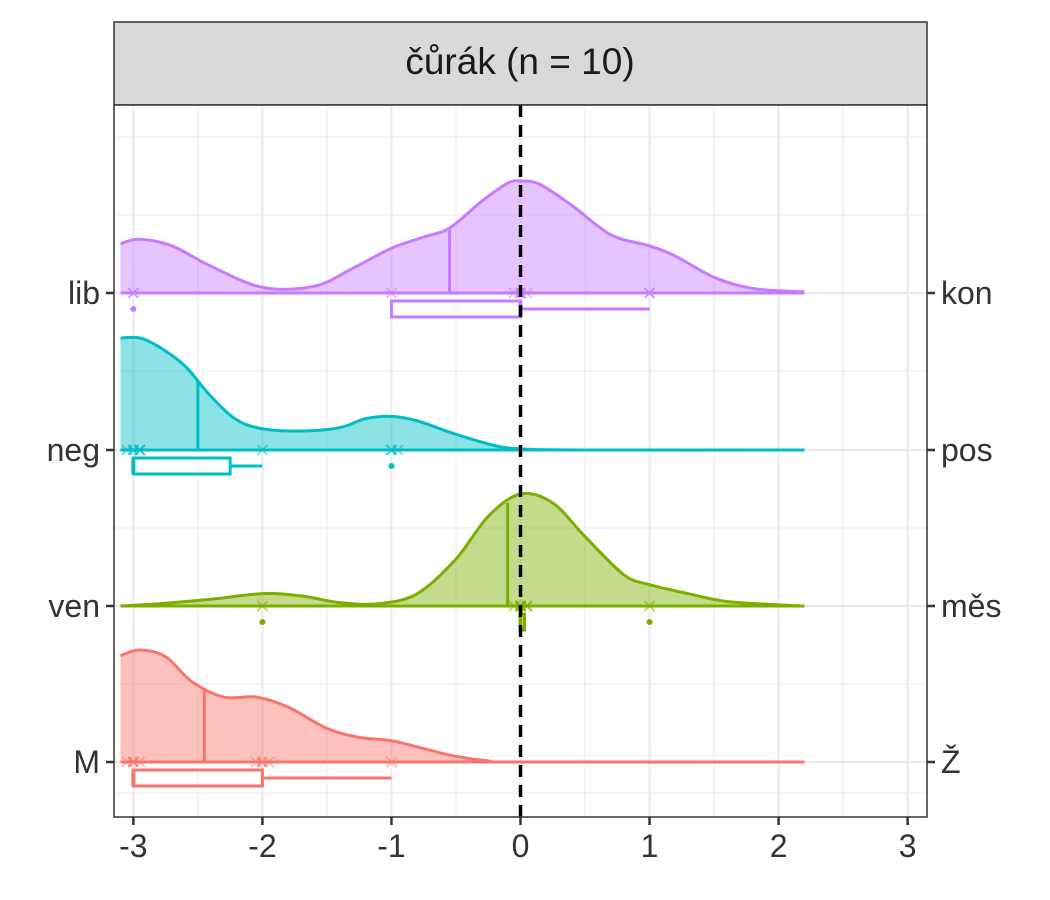 Image resolution: width=1050 pixels, height=900 pixels. I want to click on series-M, so click(462, 718).